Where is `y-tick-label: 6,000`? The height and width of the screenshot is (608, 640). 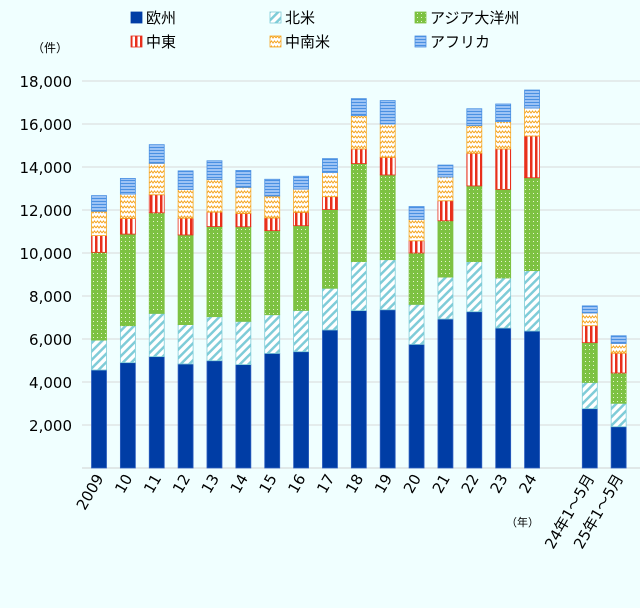
y-tick-label: 6,000 is located at coordinates (50, 340).